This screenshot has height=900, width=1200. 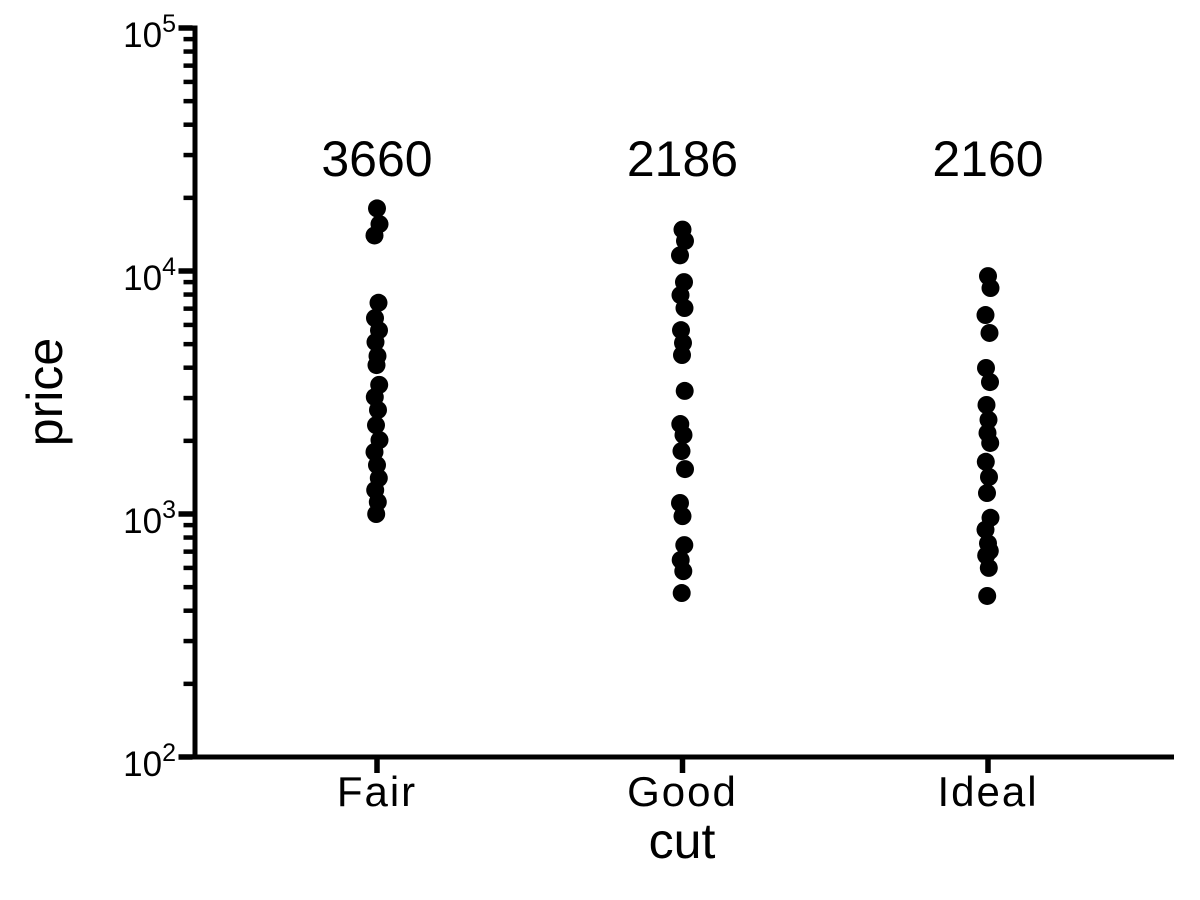 I want to click on group-annotation-ideal: 2160, so click(x=987, y=159).